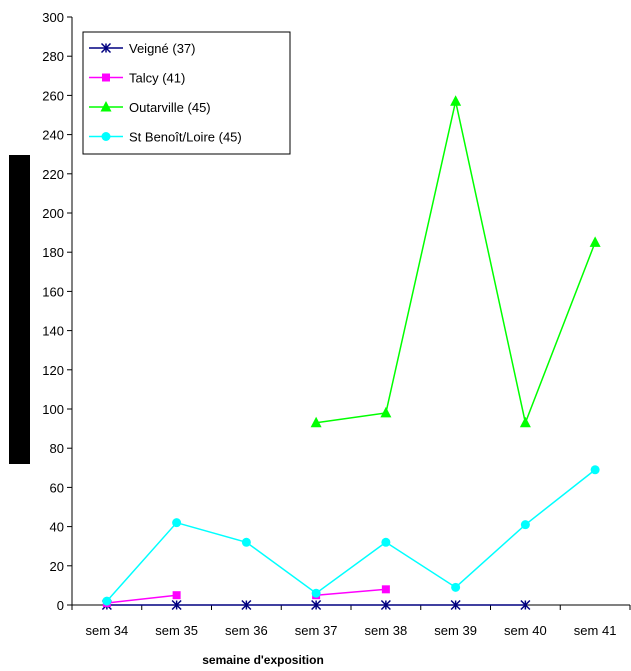  I want to click on x-tick-label: sem 37, so click(316, 630).